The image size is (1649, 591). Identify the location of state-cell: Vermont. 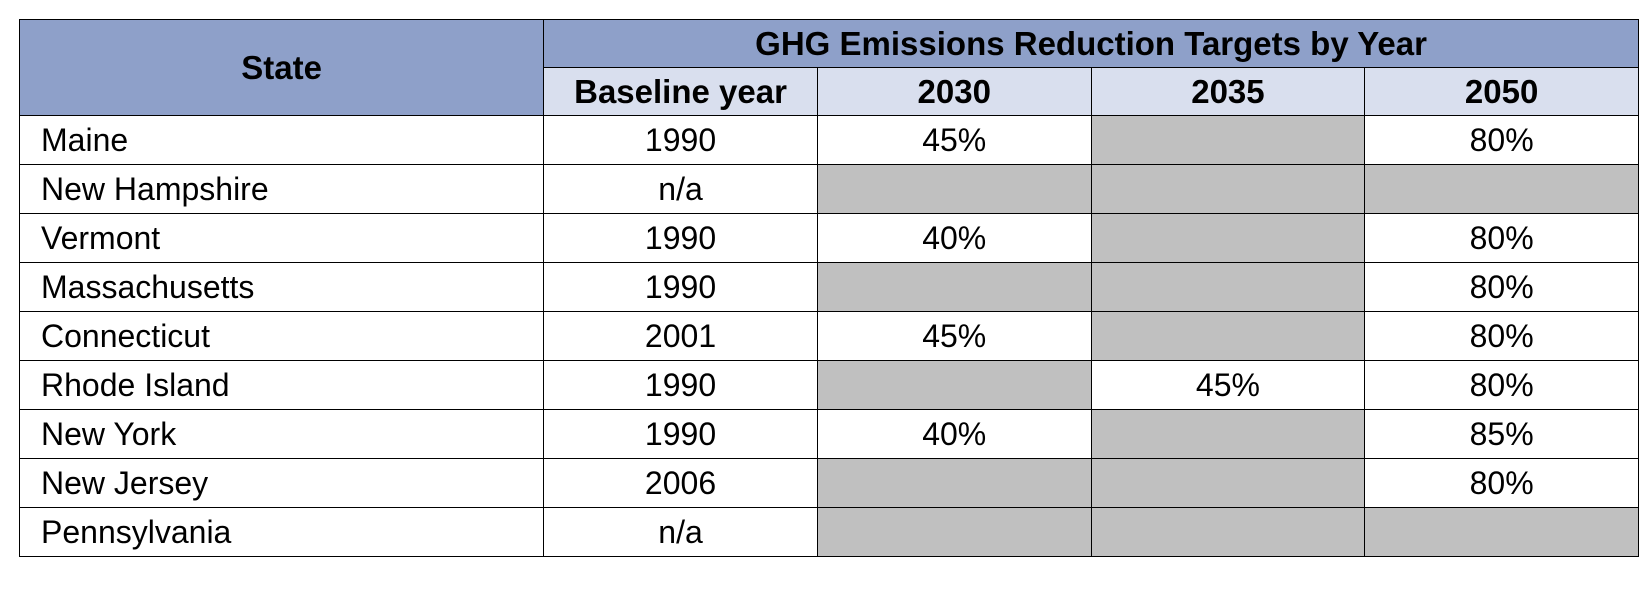
(281, 238).